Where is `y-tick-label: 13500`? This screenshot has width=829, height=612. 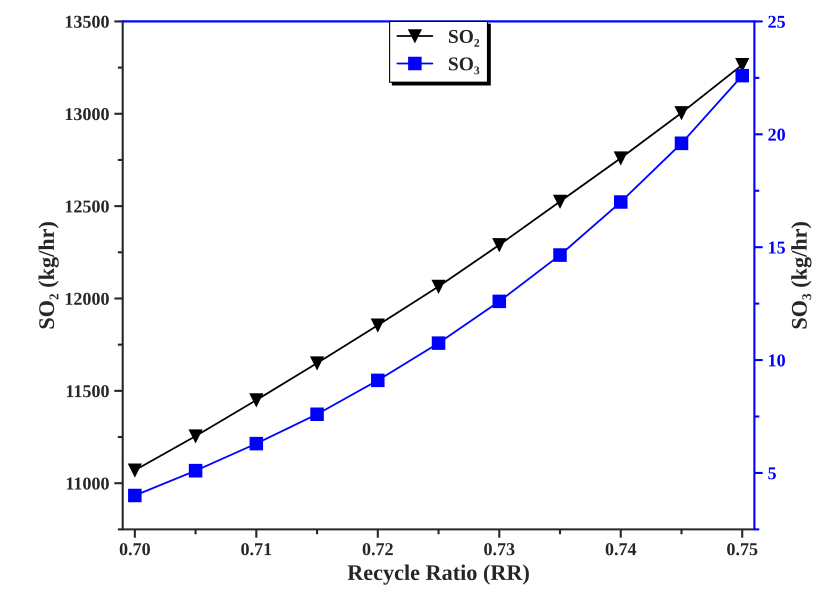 y-tick-label: 13500 is located at coordinates (87, 22).